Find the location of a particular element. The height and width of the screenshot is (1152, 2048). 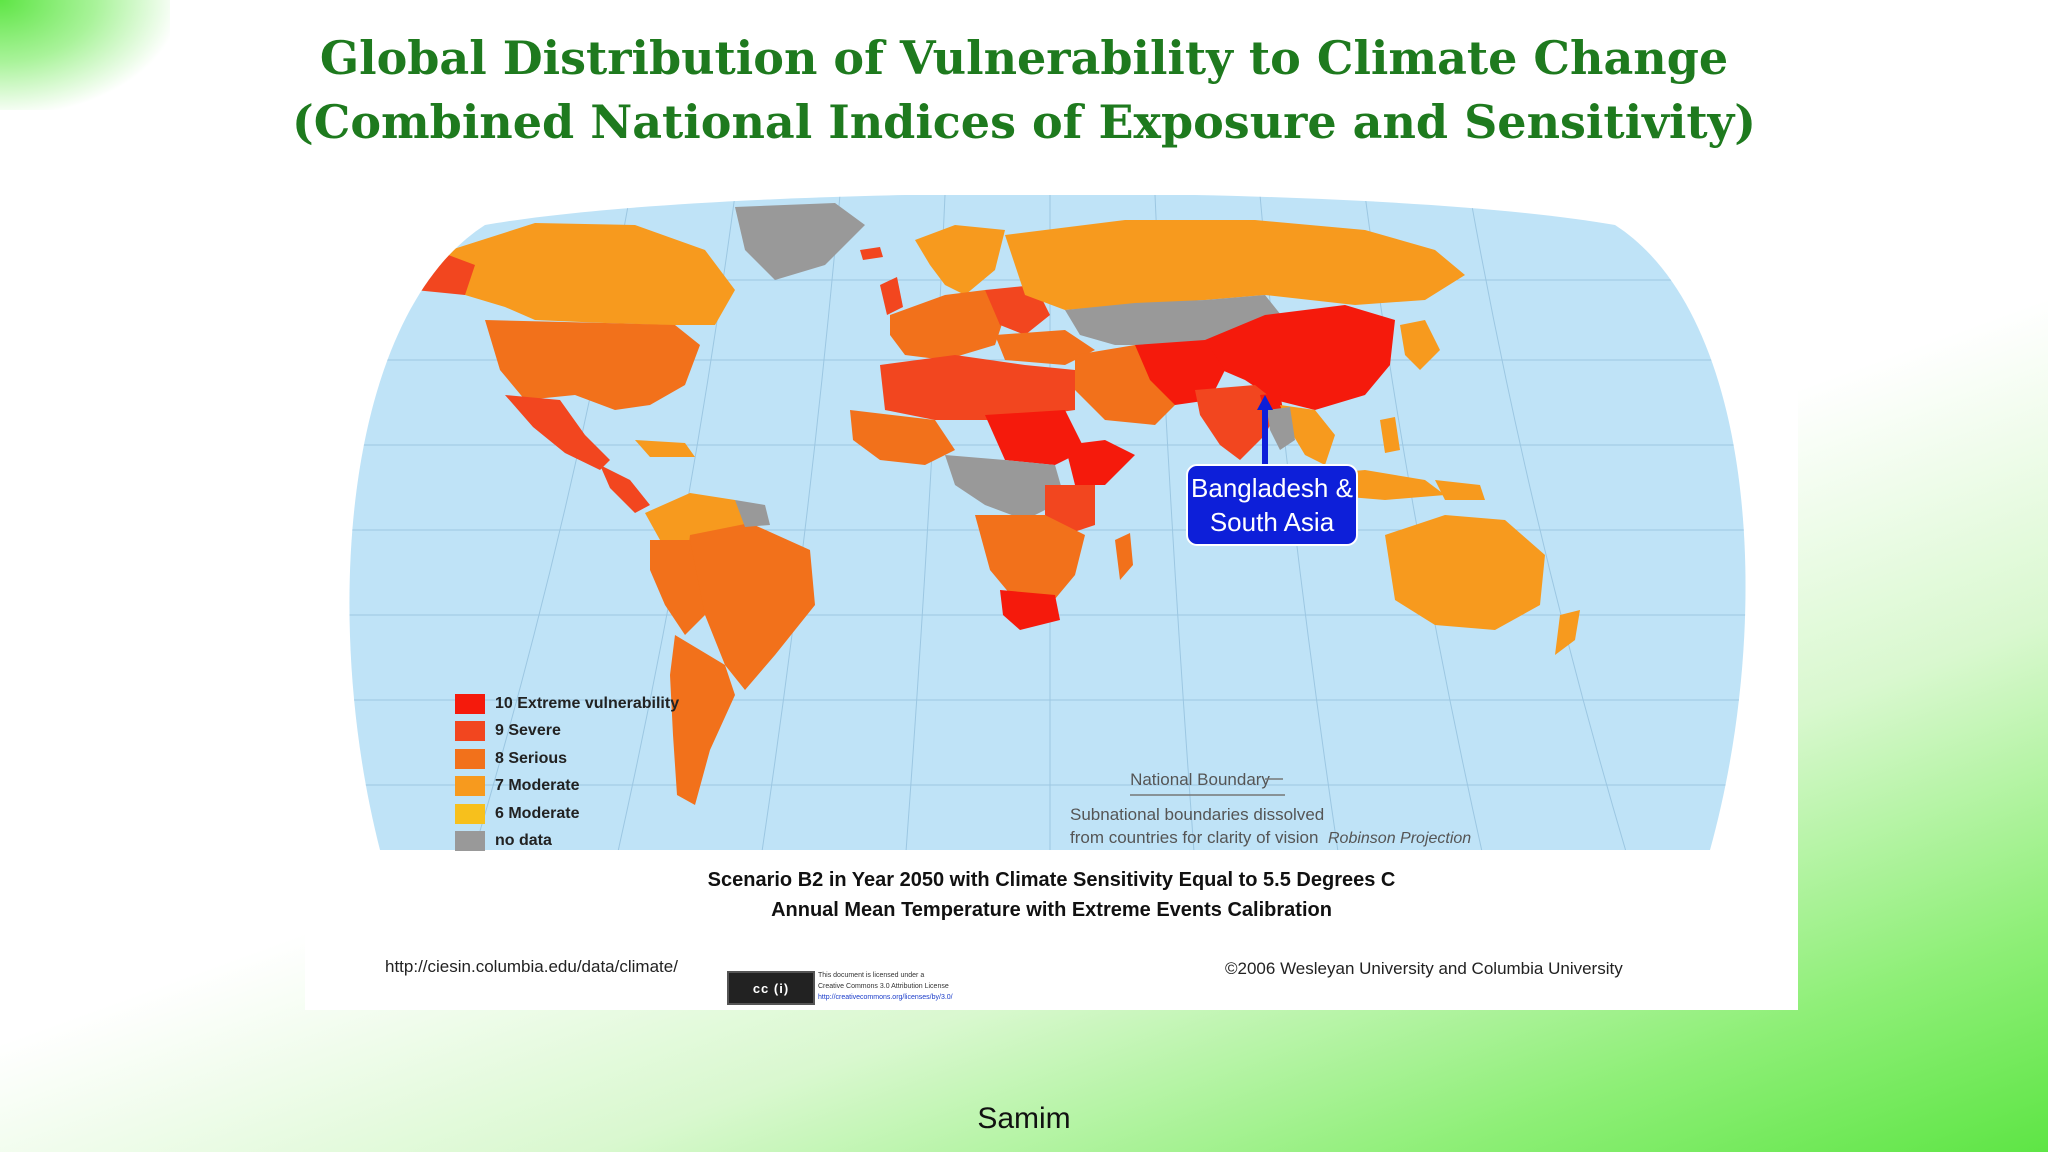

guianas is located at coordinates (752, 513).